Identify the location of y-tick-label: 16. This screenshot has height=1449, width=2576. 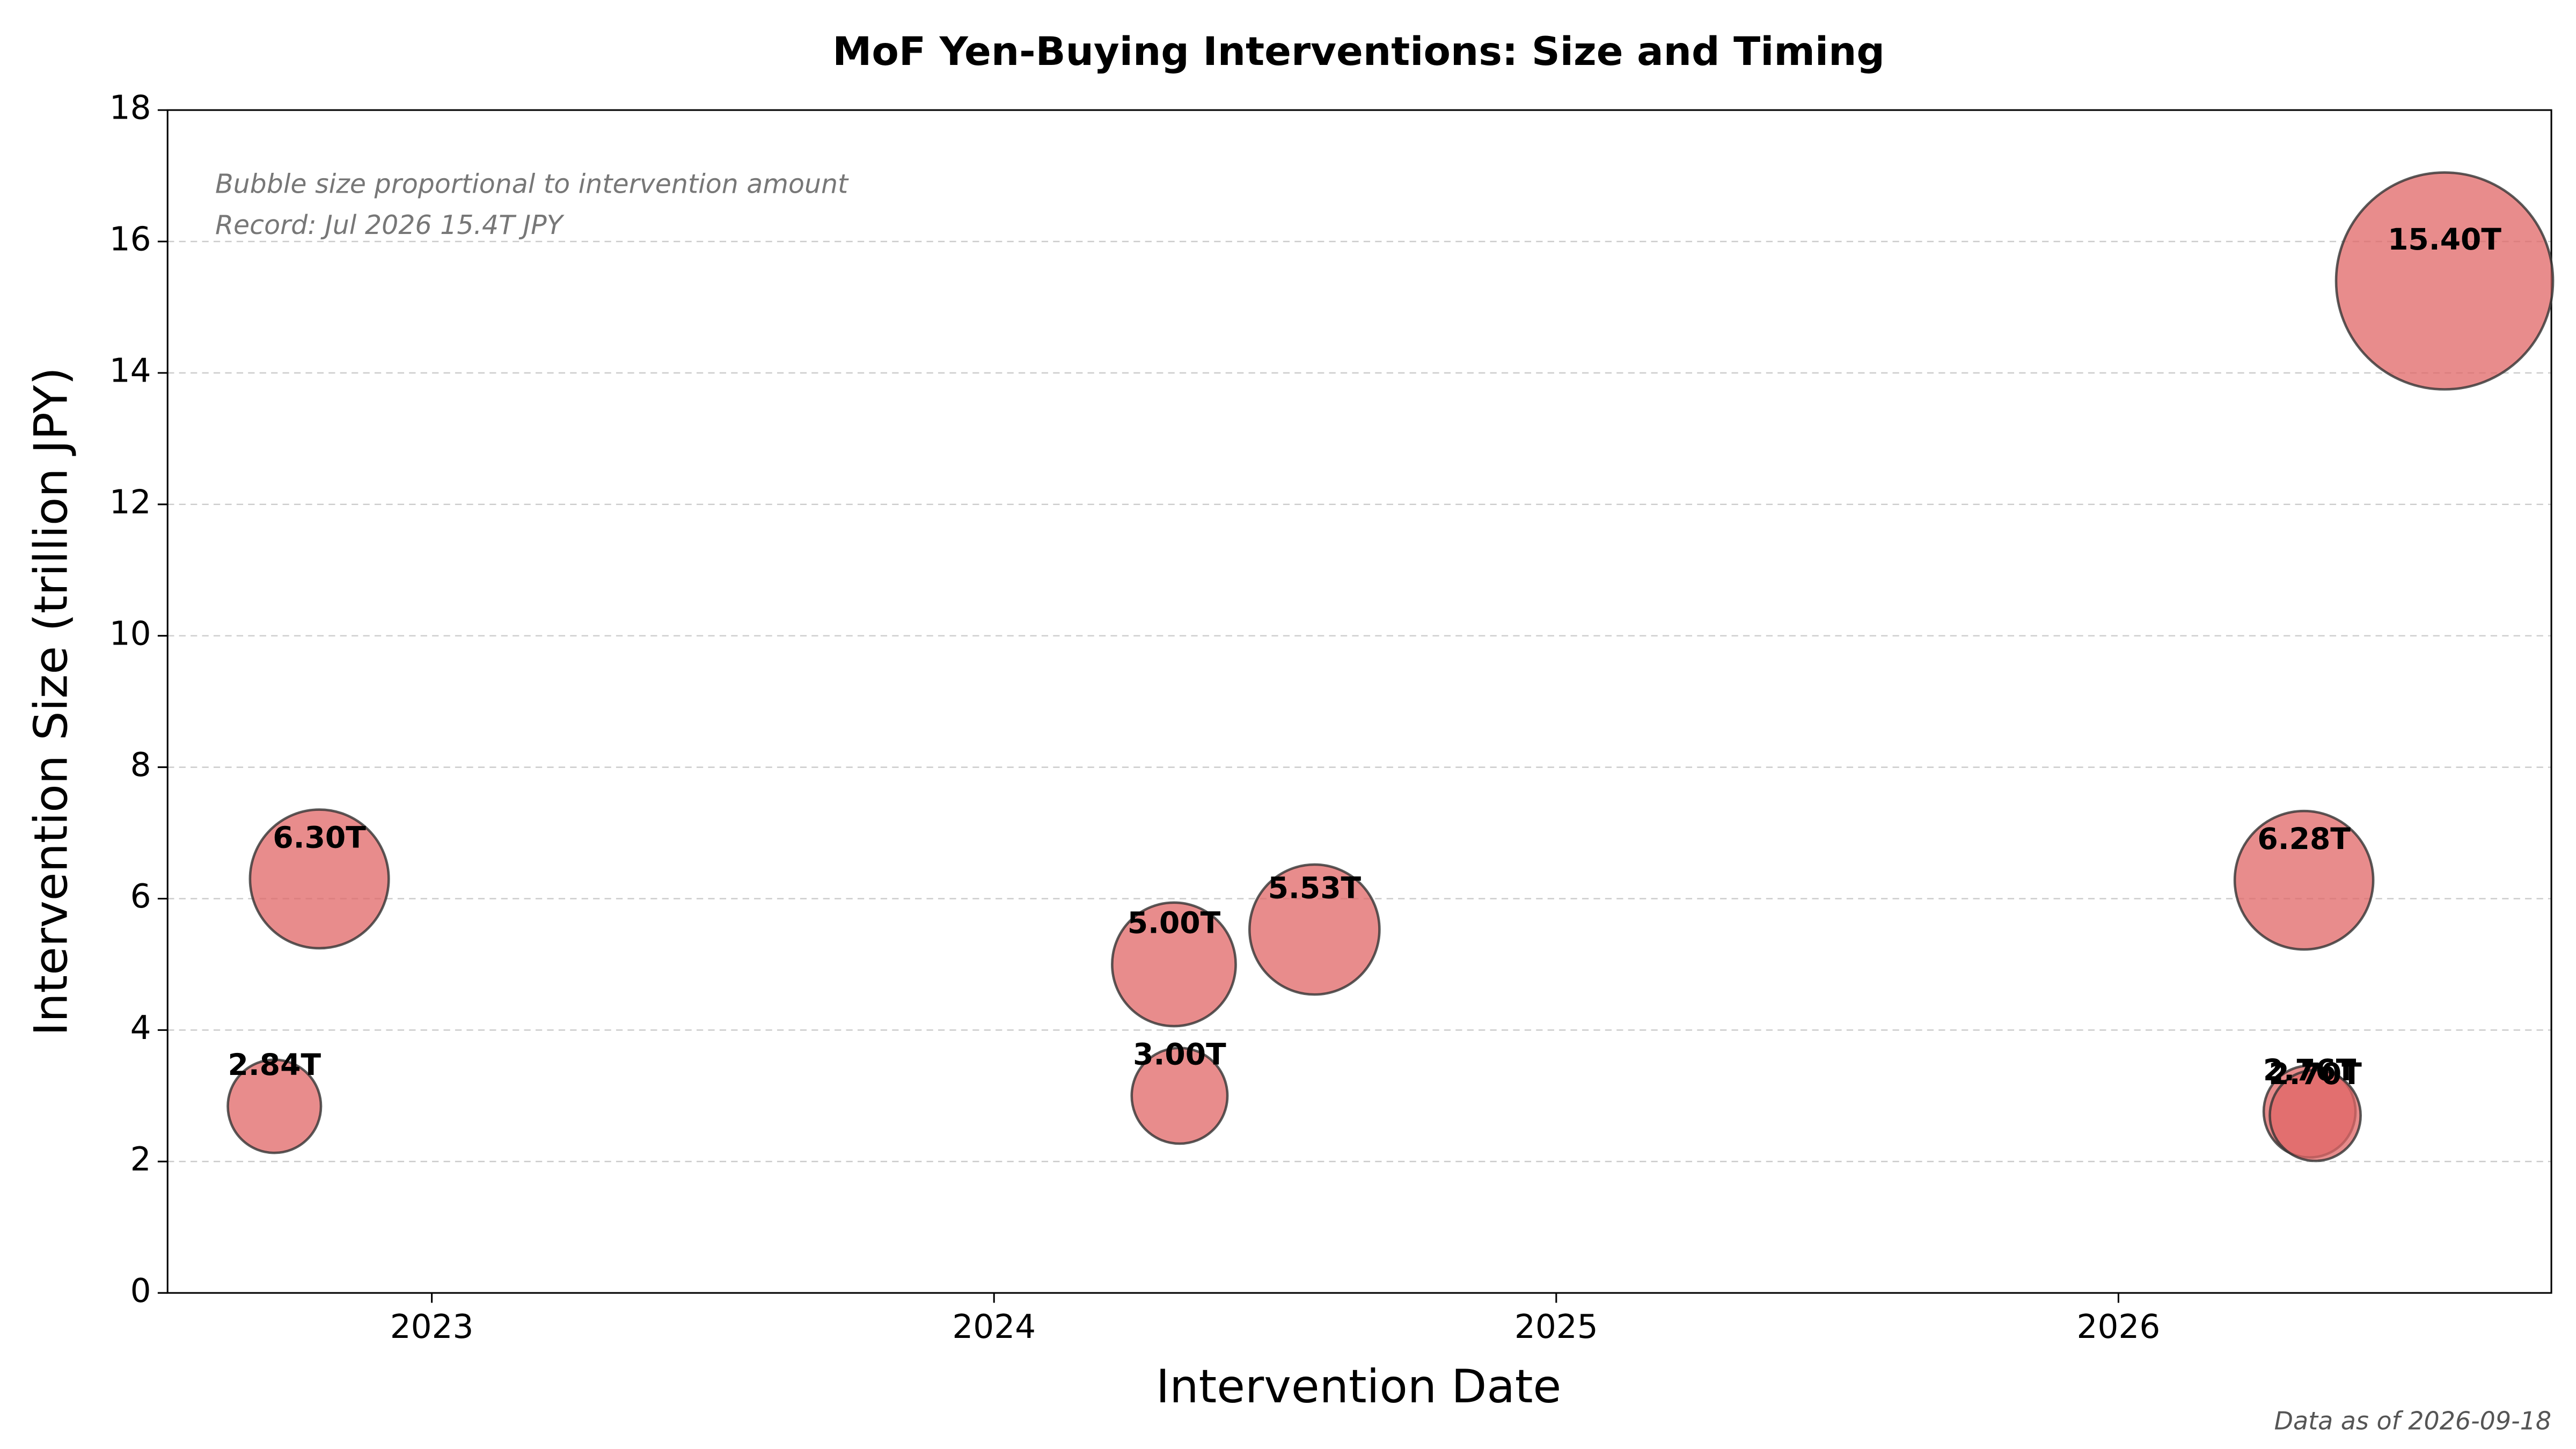
(130, 240).